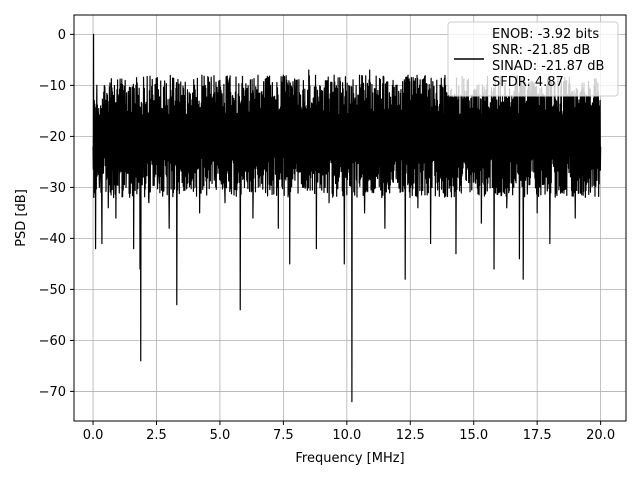  I want to click on y-tick-label: −30, so click(52, 188).